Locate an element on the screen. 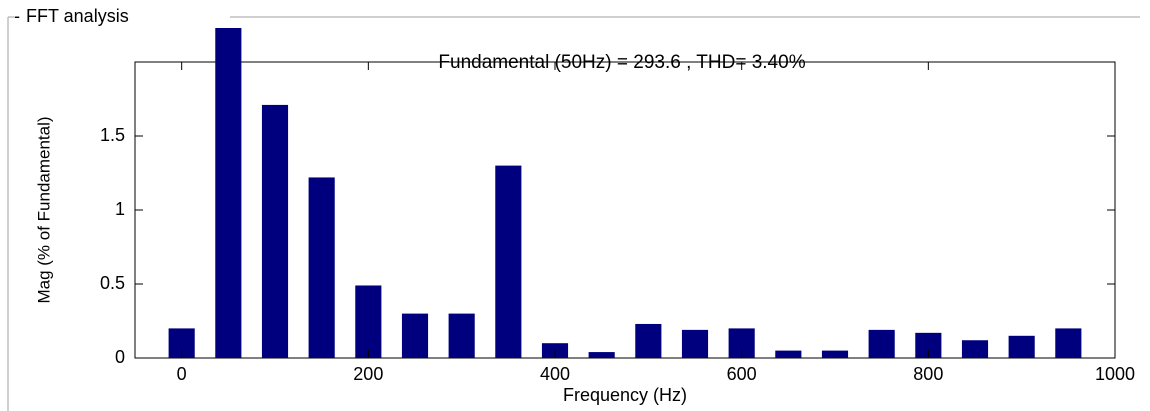 Image resolution: width=1150 pixels, height=411 pixels. x-tick-label: 400 is located at coordinates (555, 374).